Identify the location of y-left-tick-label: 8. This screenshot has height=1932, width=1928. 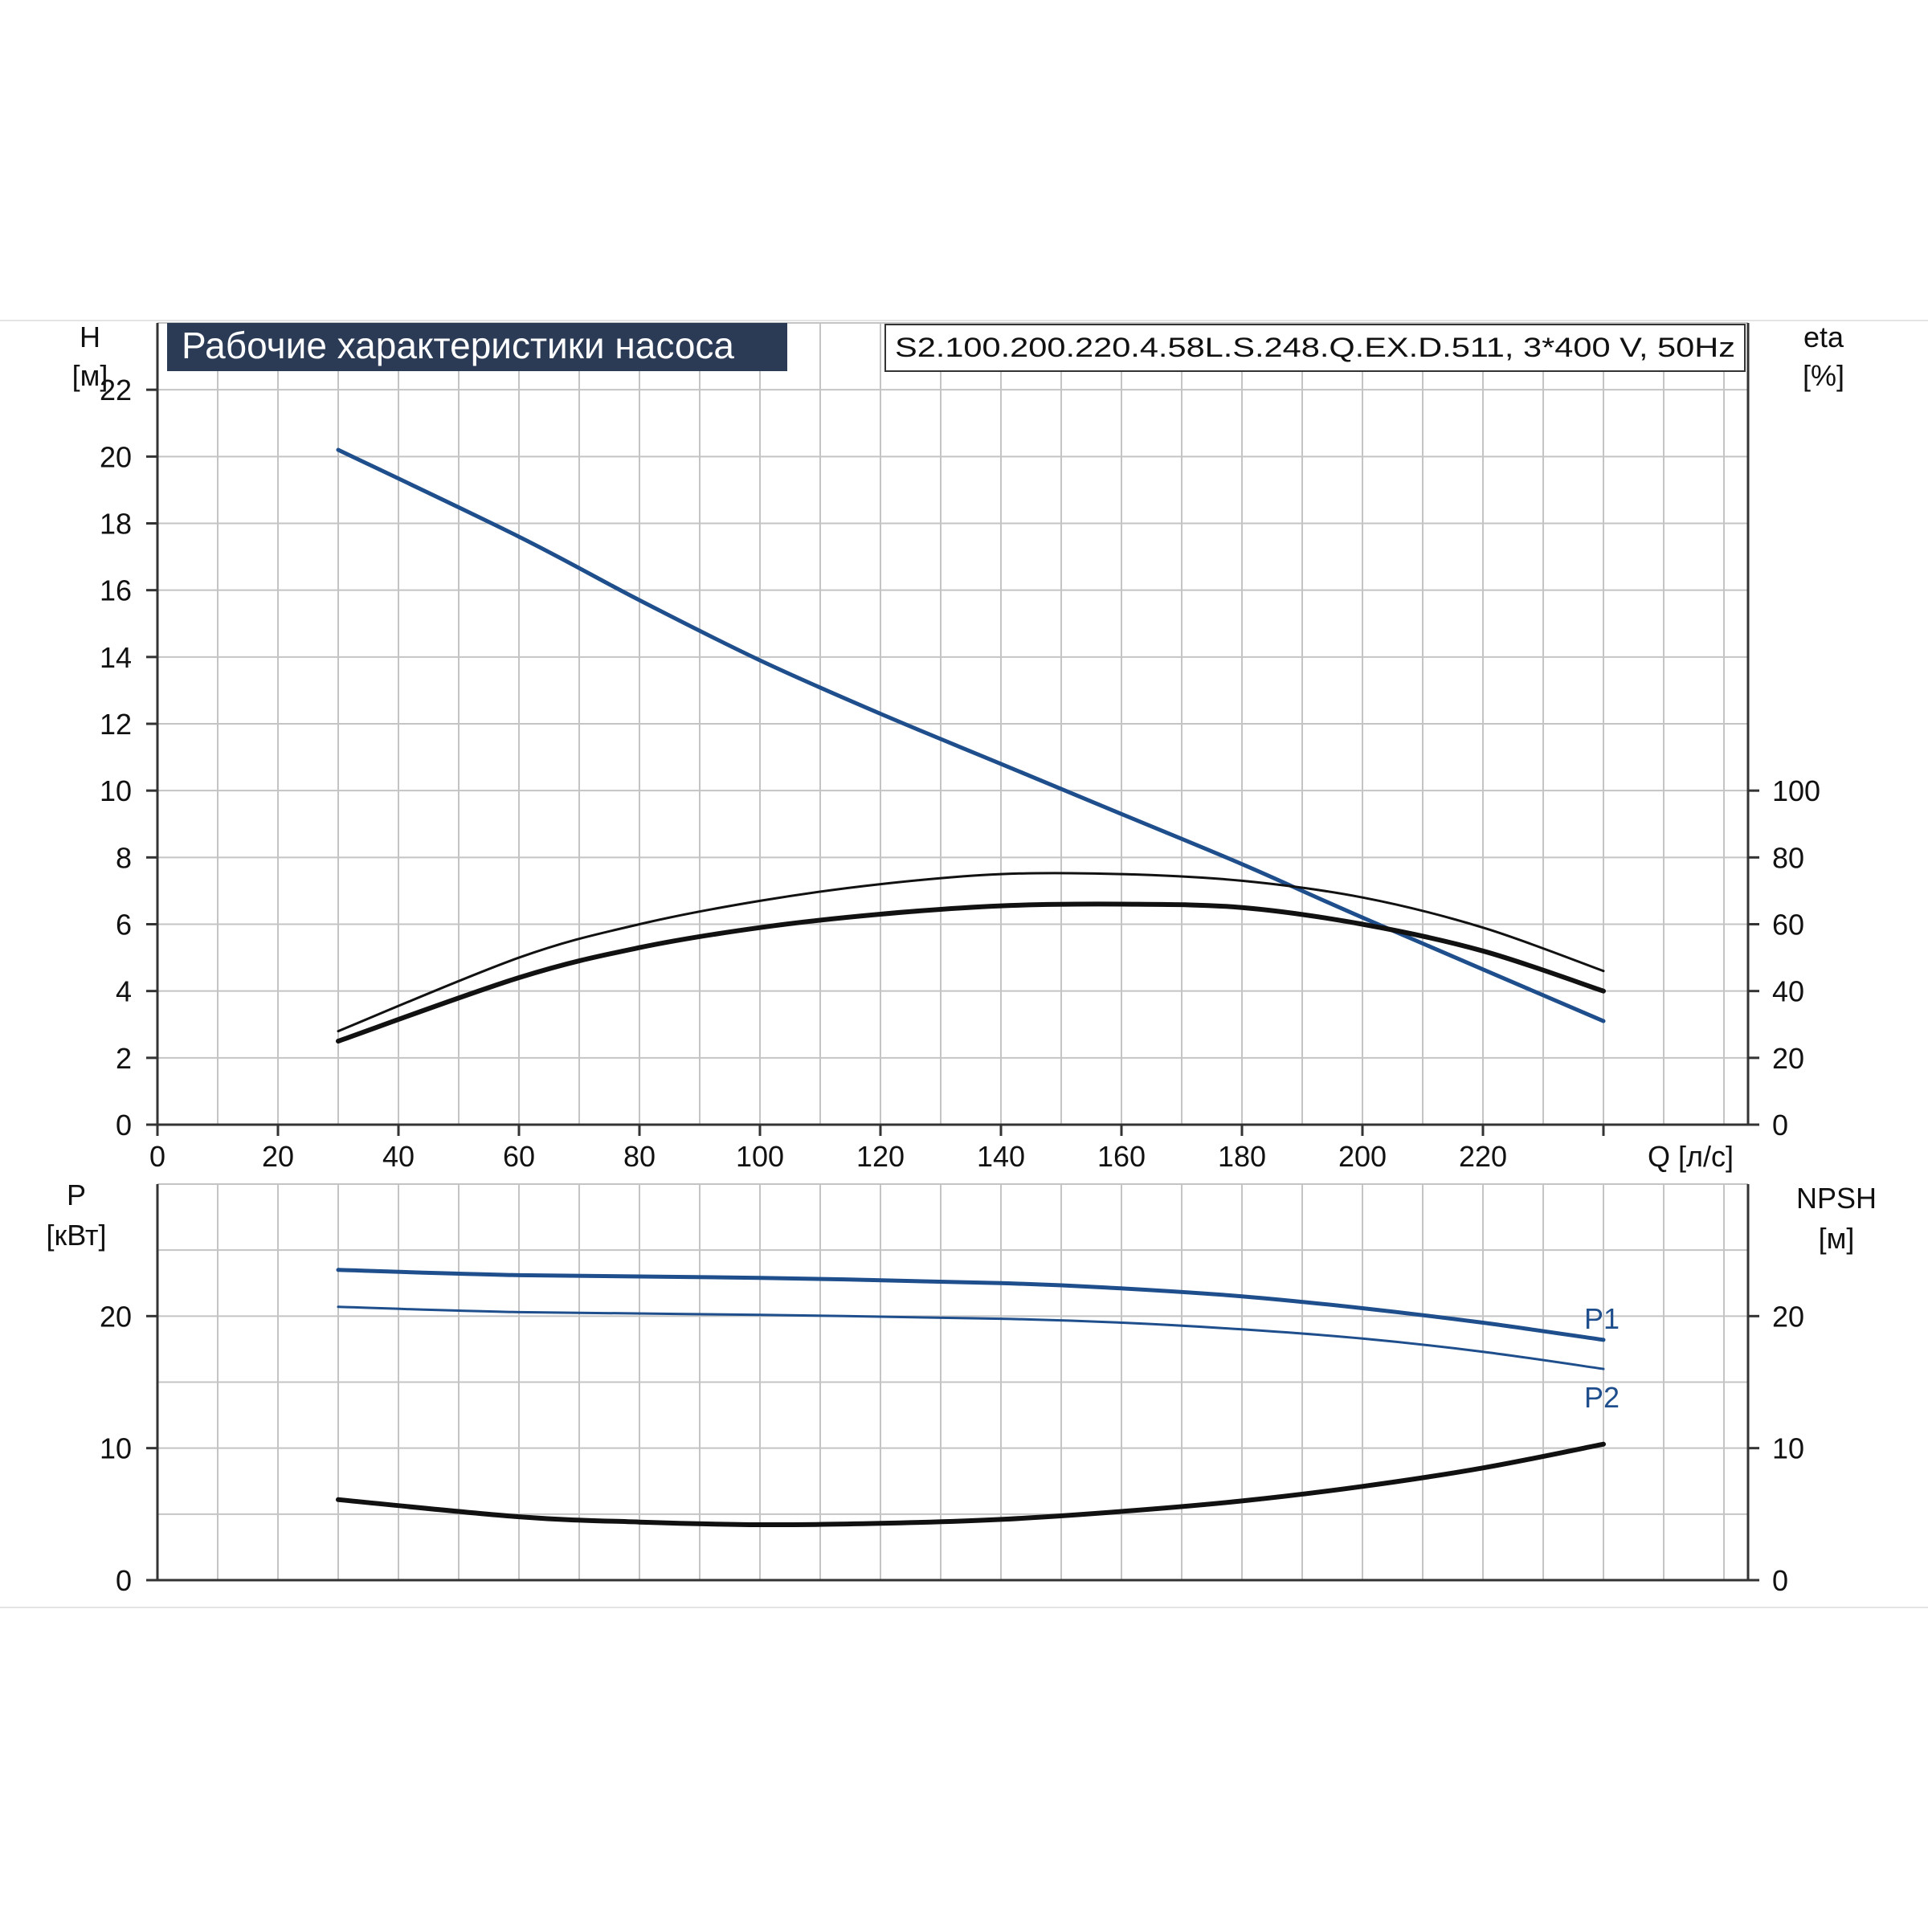
(124, 857).